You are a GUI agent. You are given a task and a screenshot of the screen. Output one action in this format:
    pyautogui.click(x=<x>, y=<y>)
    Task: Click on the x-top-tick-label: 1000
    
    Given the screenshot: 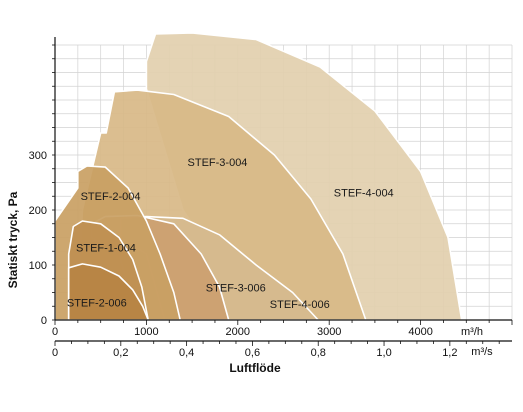 What is the action you would take?
    pyautogui.click(x=146, y=332)
    